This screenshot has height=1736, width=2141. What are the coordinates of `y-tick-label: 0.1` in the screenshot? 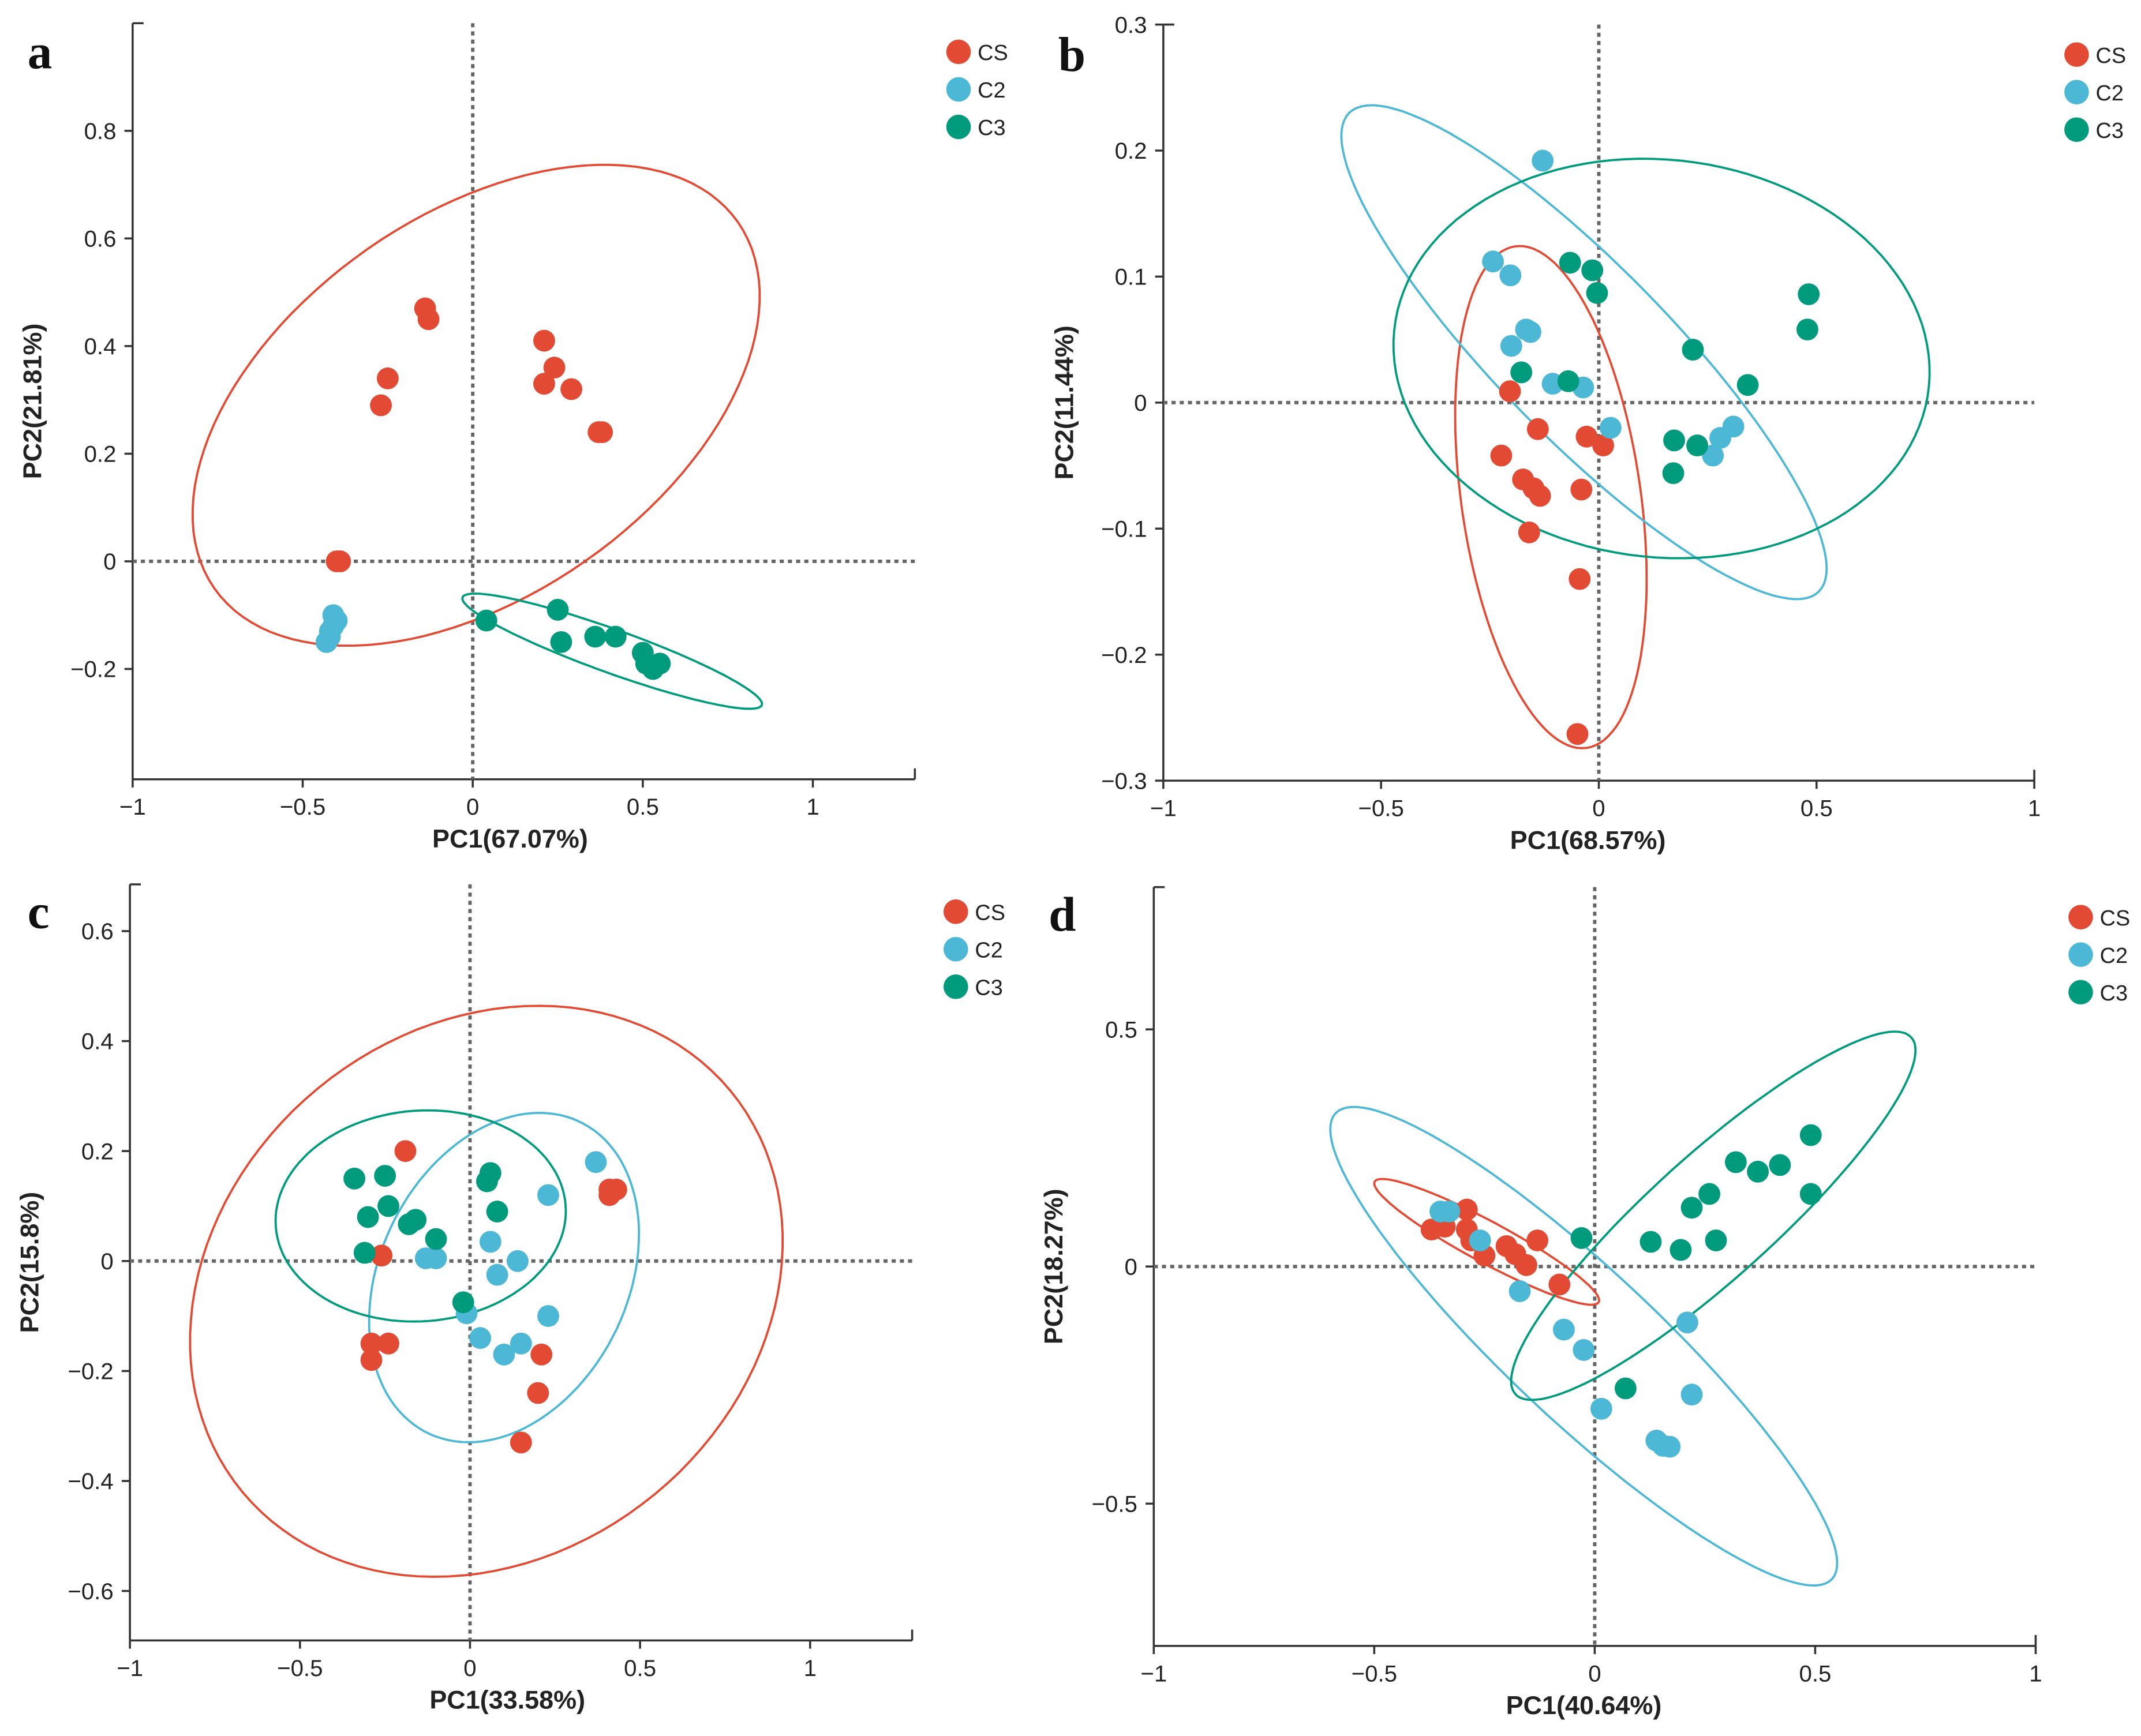 It's located at (1131, 277).